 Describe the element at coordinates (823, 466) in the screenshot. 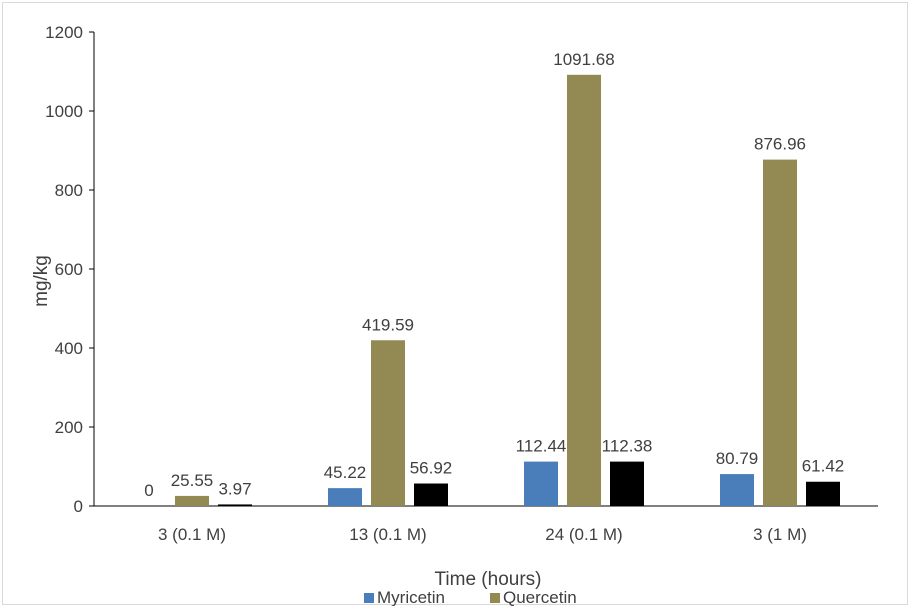

I see `data-label: 61.42` at that location.